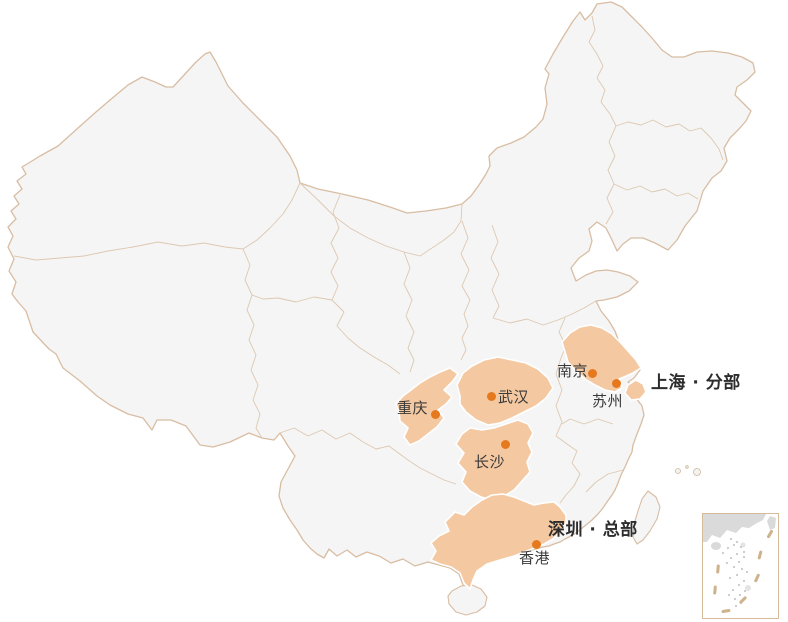 This screenshot has width=788, height=622. Describe the element at coordinates (601, 358) in the screenshot. I see `province-jiangsu` at that location.